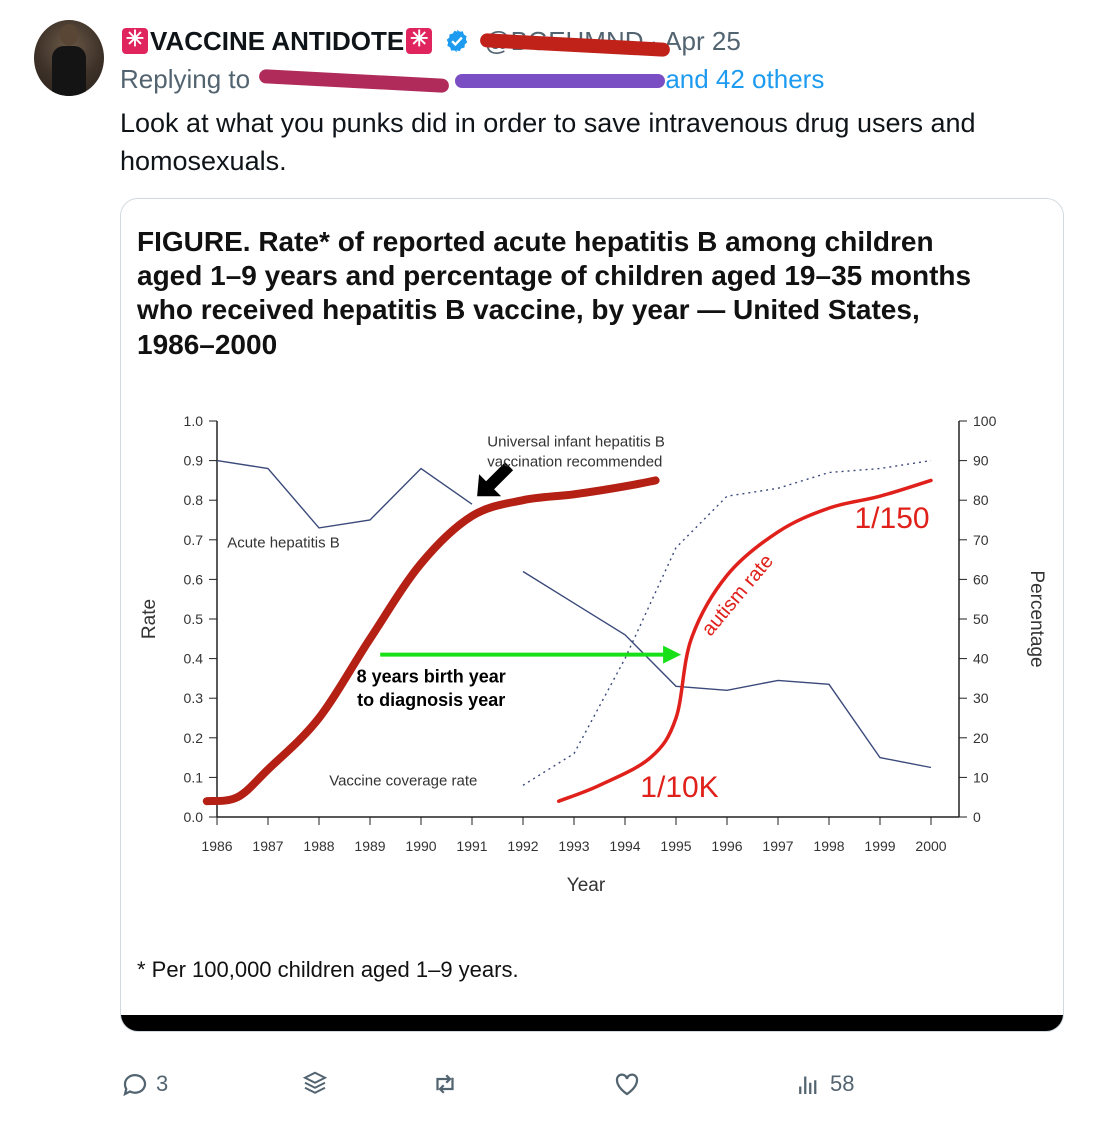  I want to click on avatar, so click(69, 58).